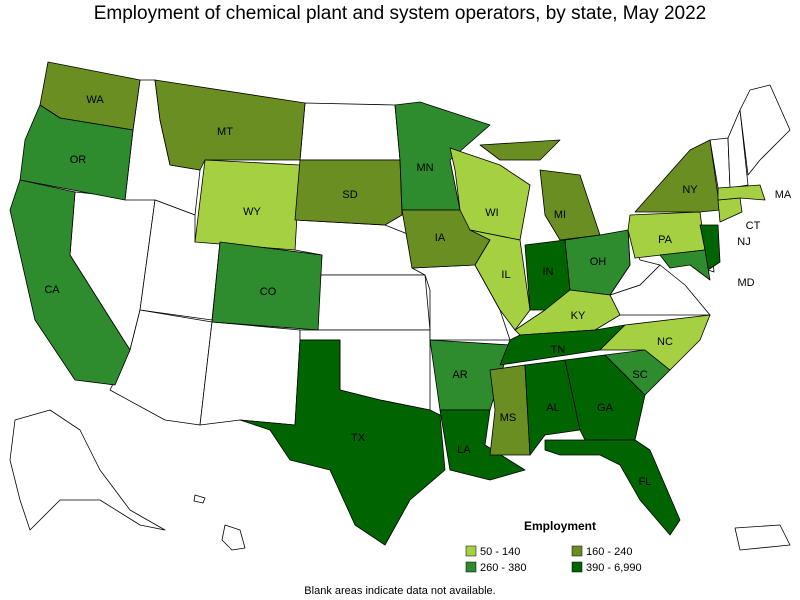 This screenshot has height=600, width=800. Describe the element at coordinates (225, 132) in the screenshot. I see `state-label: MT` at that location.